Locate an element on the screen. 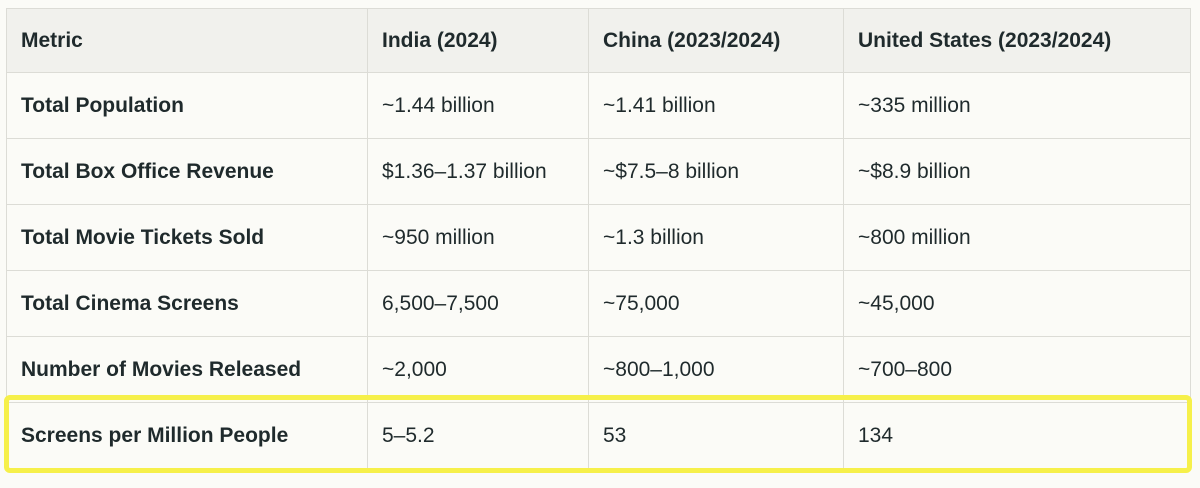 The width and height of the screenshot is (1200, 488). header-china: China (2023/2024) is located at coordinates (716, 40).